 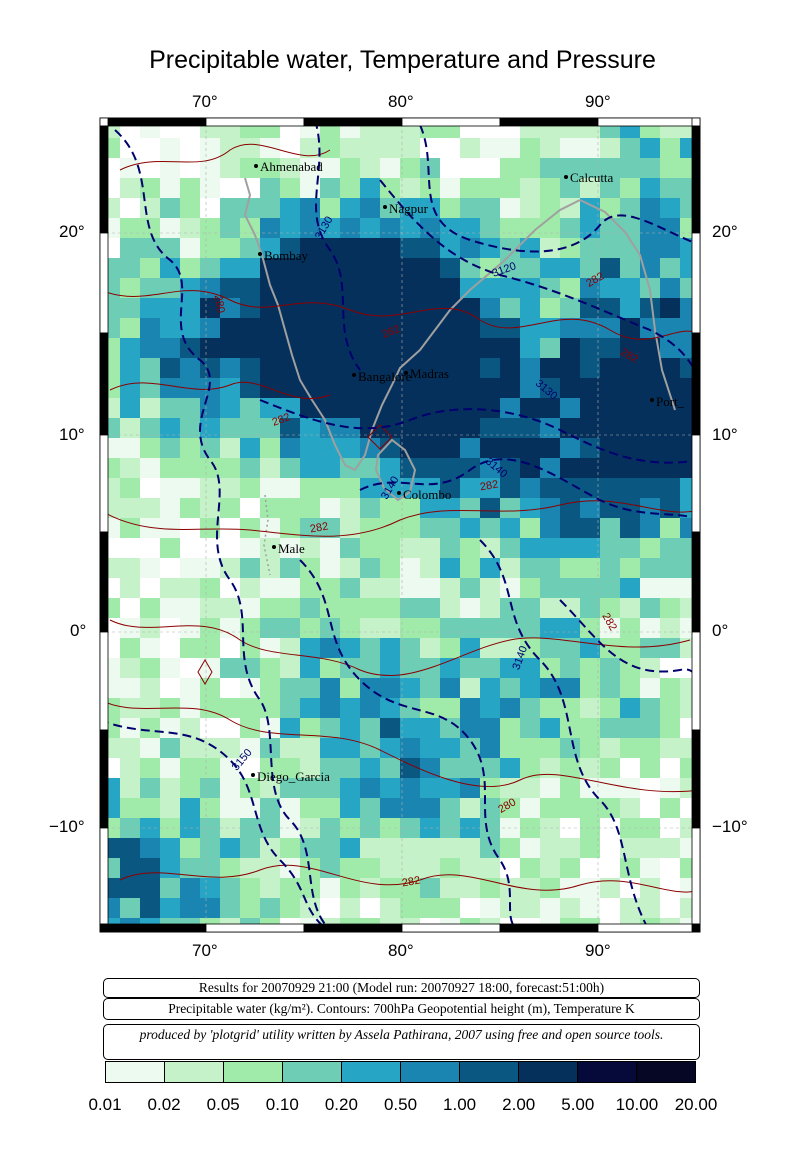 I want to click on lat-tick-right-10: 10°, so click(x=725, y=434).